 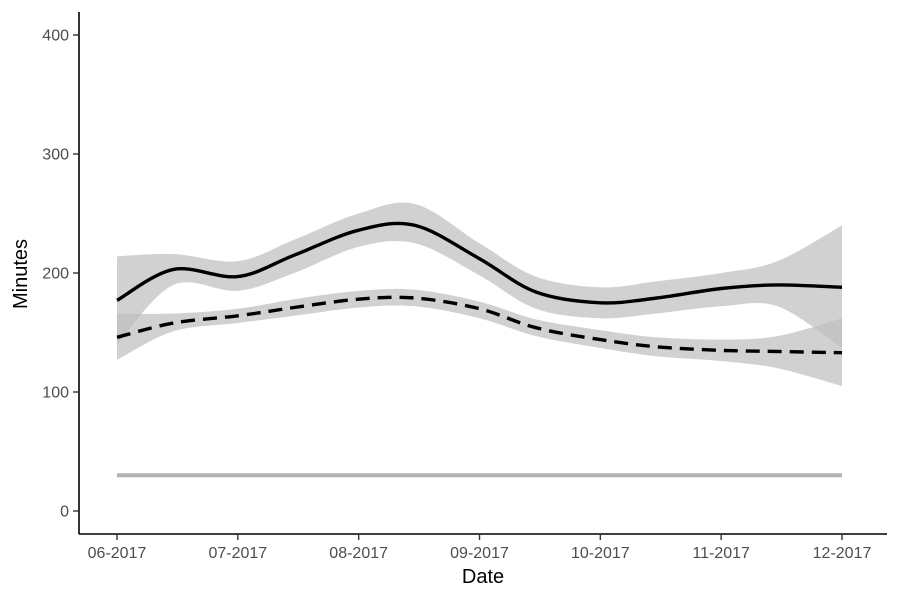 I want to click on y-tick-label: 400, so click(x=55, y=36).